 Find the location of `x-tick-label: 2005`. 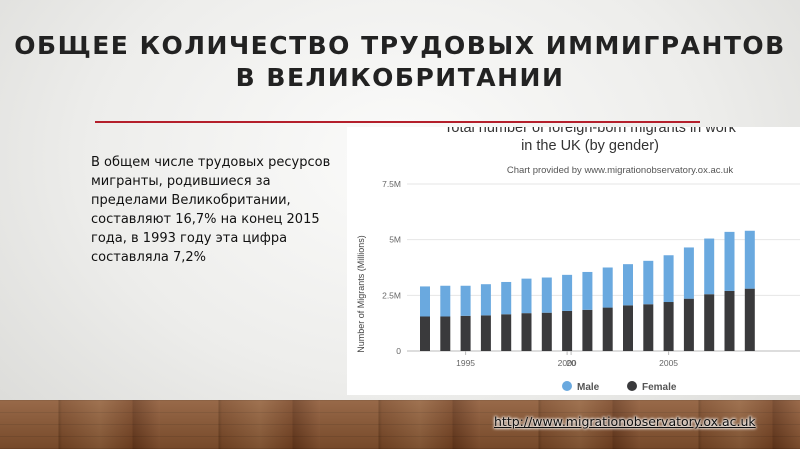

x-tick-label: 2005 is located at coordinates (668, 363).